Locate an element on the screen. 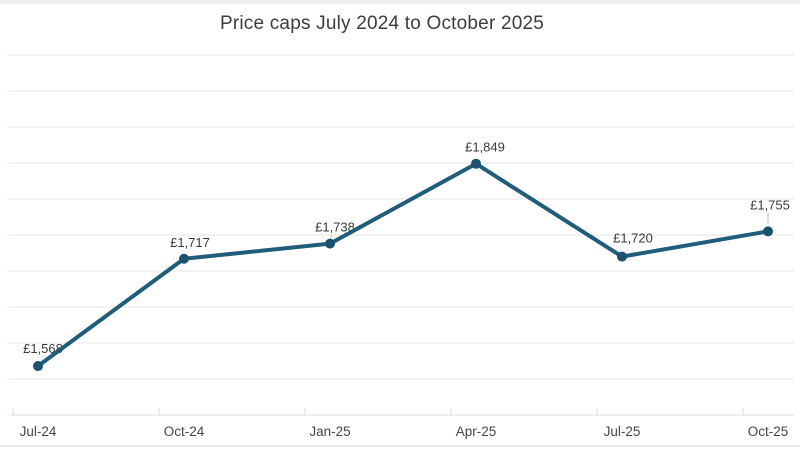  x-axis-label: Jul-24 is located at coordinates (38, 431).